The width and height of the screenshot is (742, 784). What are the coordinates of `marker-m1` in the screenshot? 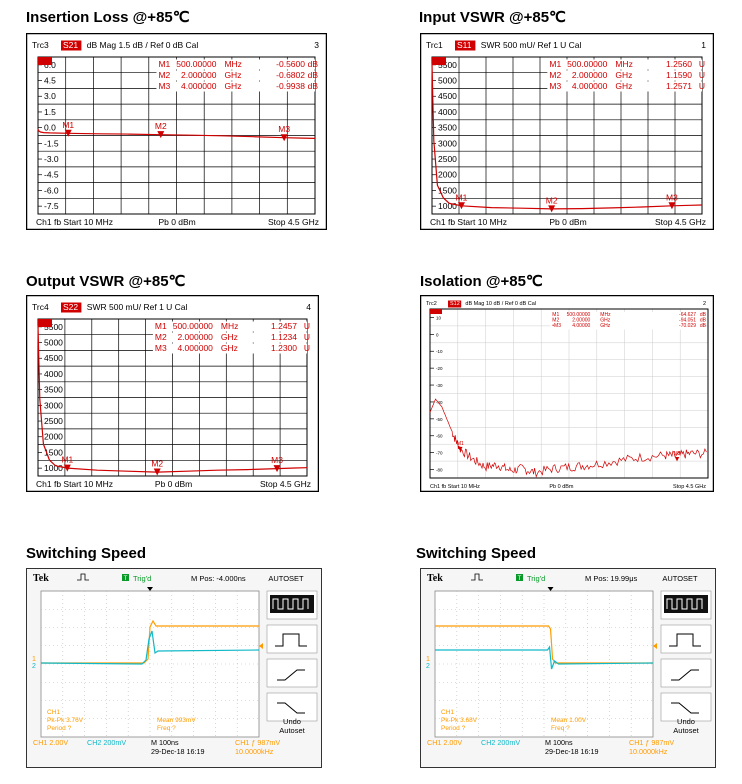 It's located at (68, 133).